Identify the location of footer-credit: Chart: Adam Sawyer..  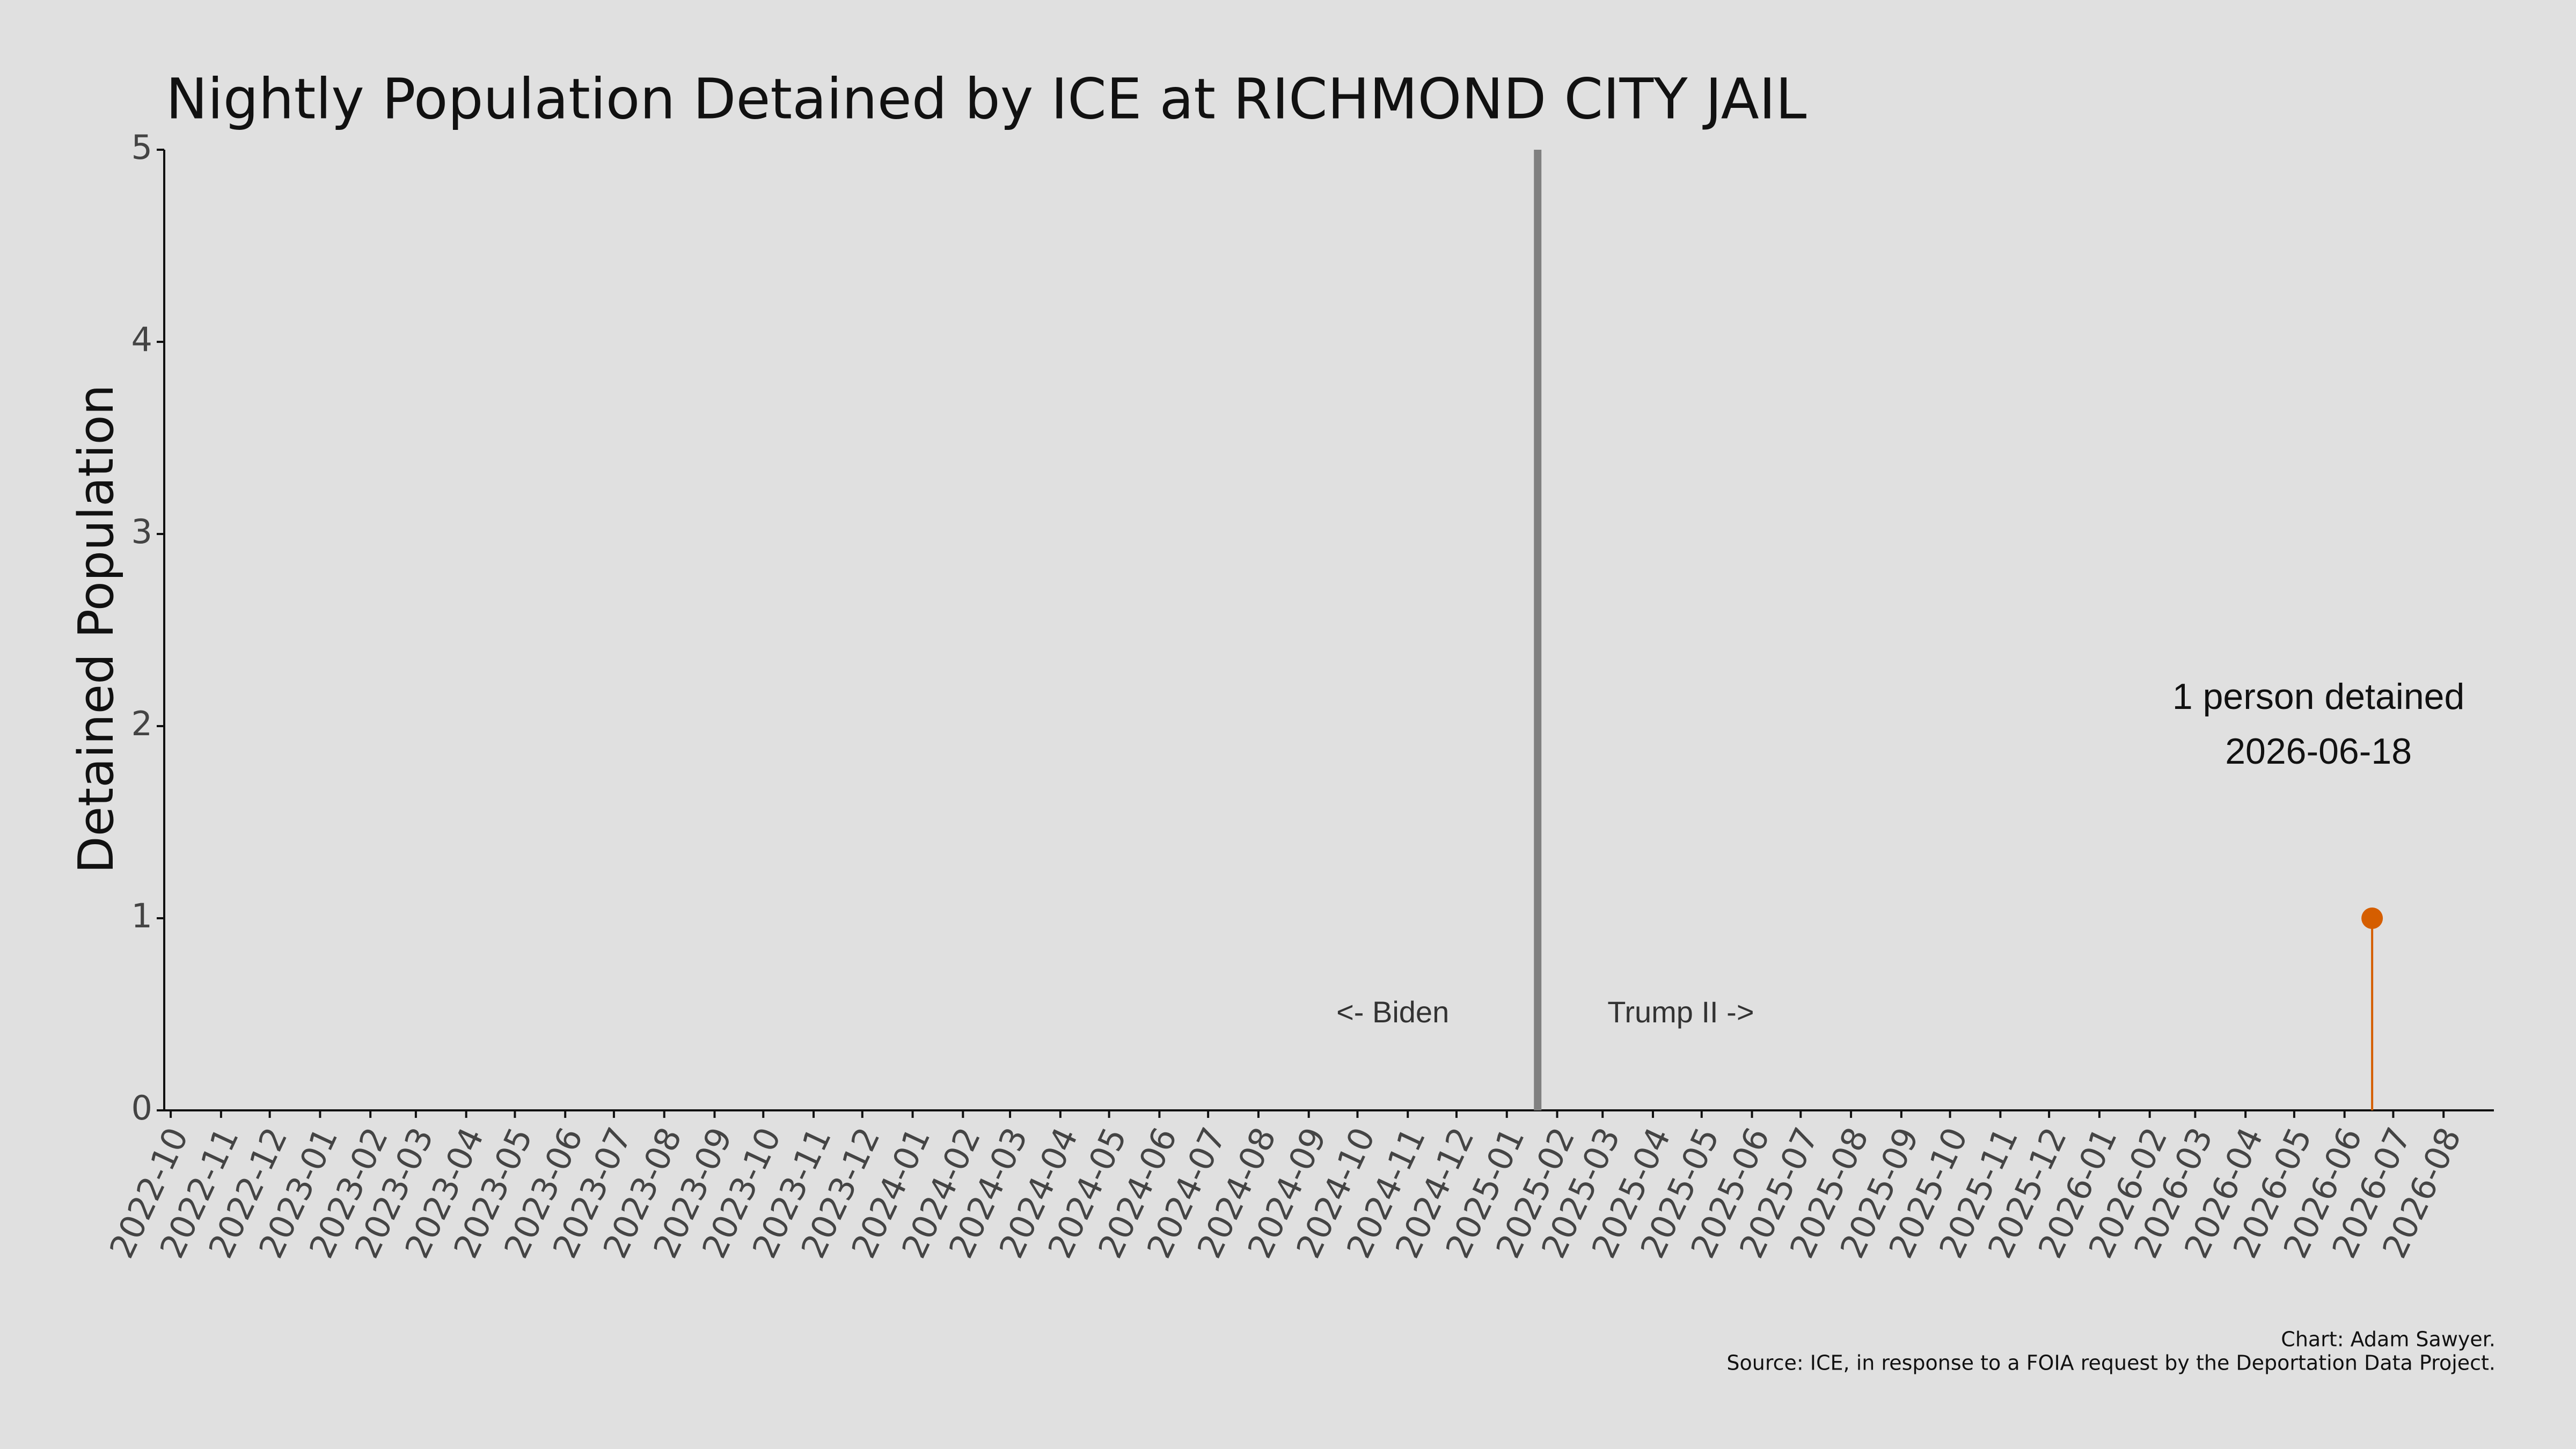
(2388, 1339).